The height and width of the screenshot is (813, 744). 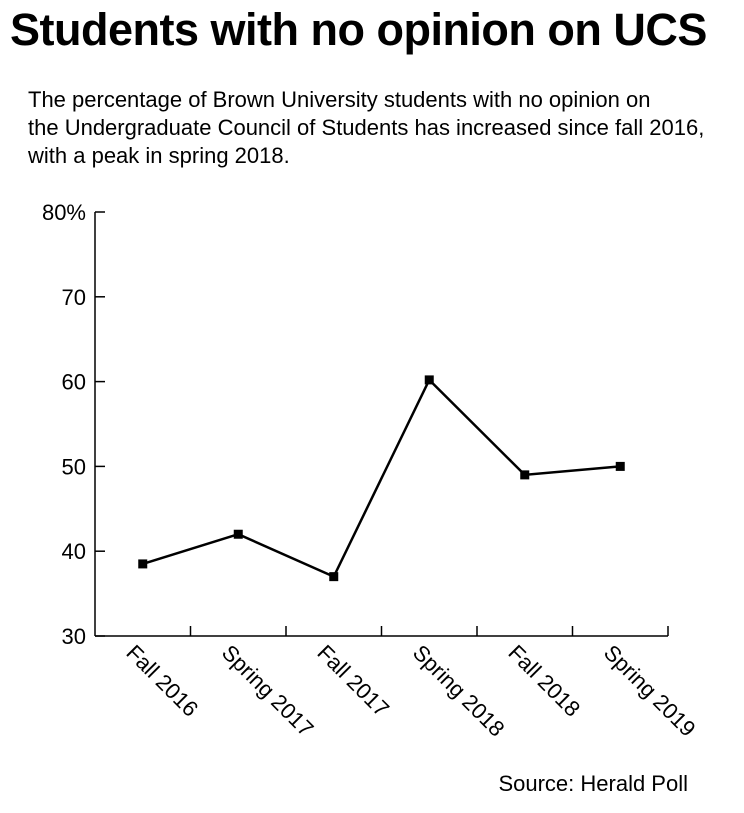 What do you see at coordinates (650, 691) in the screenshot?
I see `x-tick-label: Spring 2019` at bounding box center [650, 691].